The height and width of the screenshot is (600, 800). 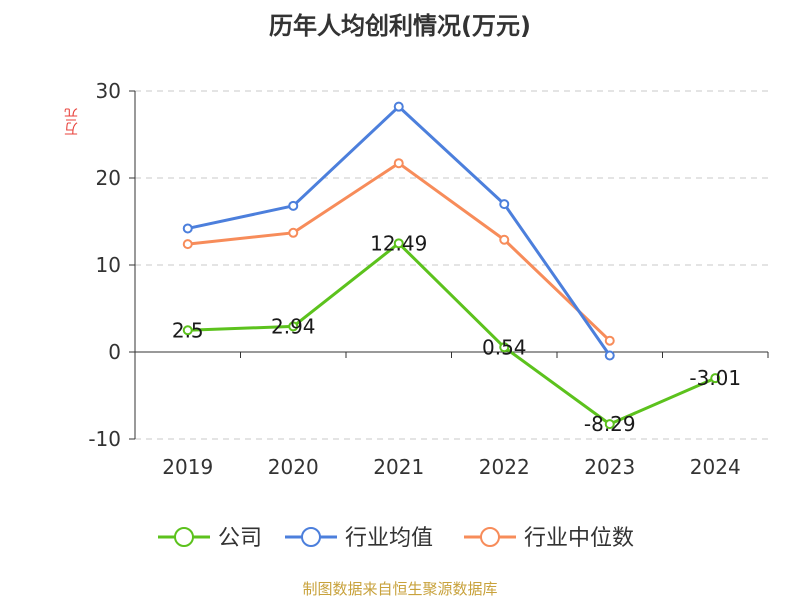 I want to click on x-tick-label: 2024, so click(x=715, y=467).